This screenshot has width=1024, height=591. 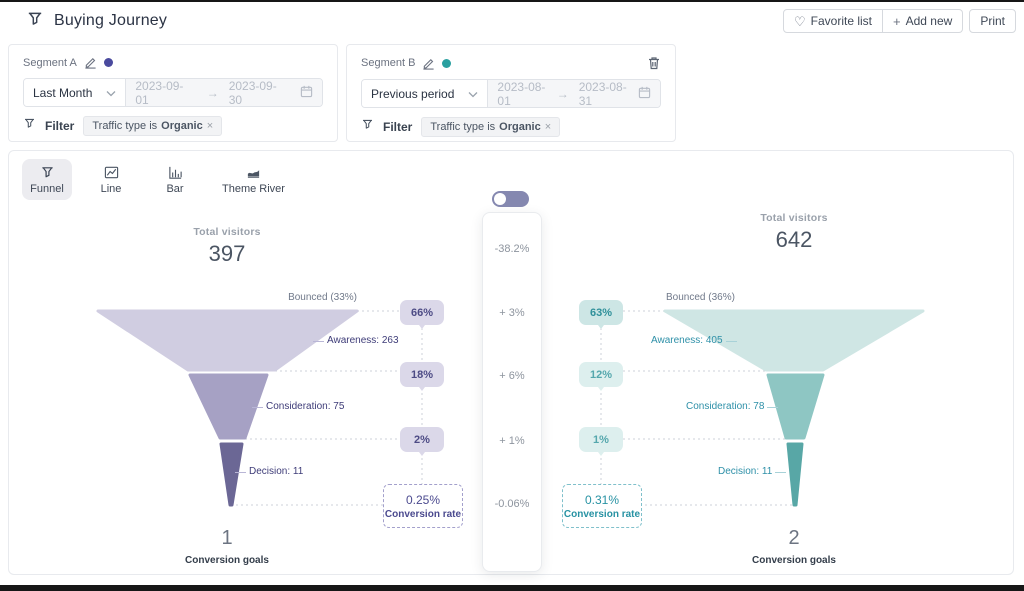 I want to click on segment-b-date-range: 2023-08-01 → 2023-08-31, so click(x=574, y=93).